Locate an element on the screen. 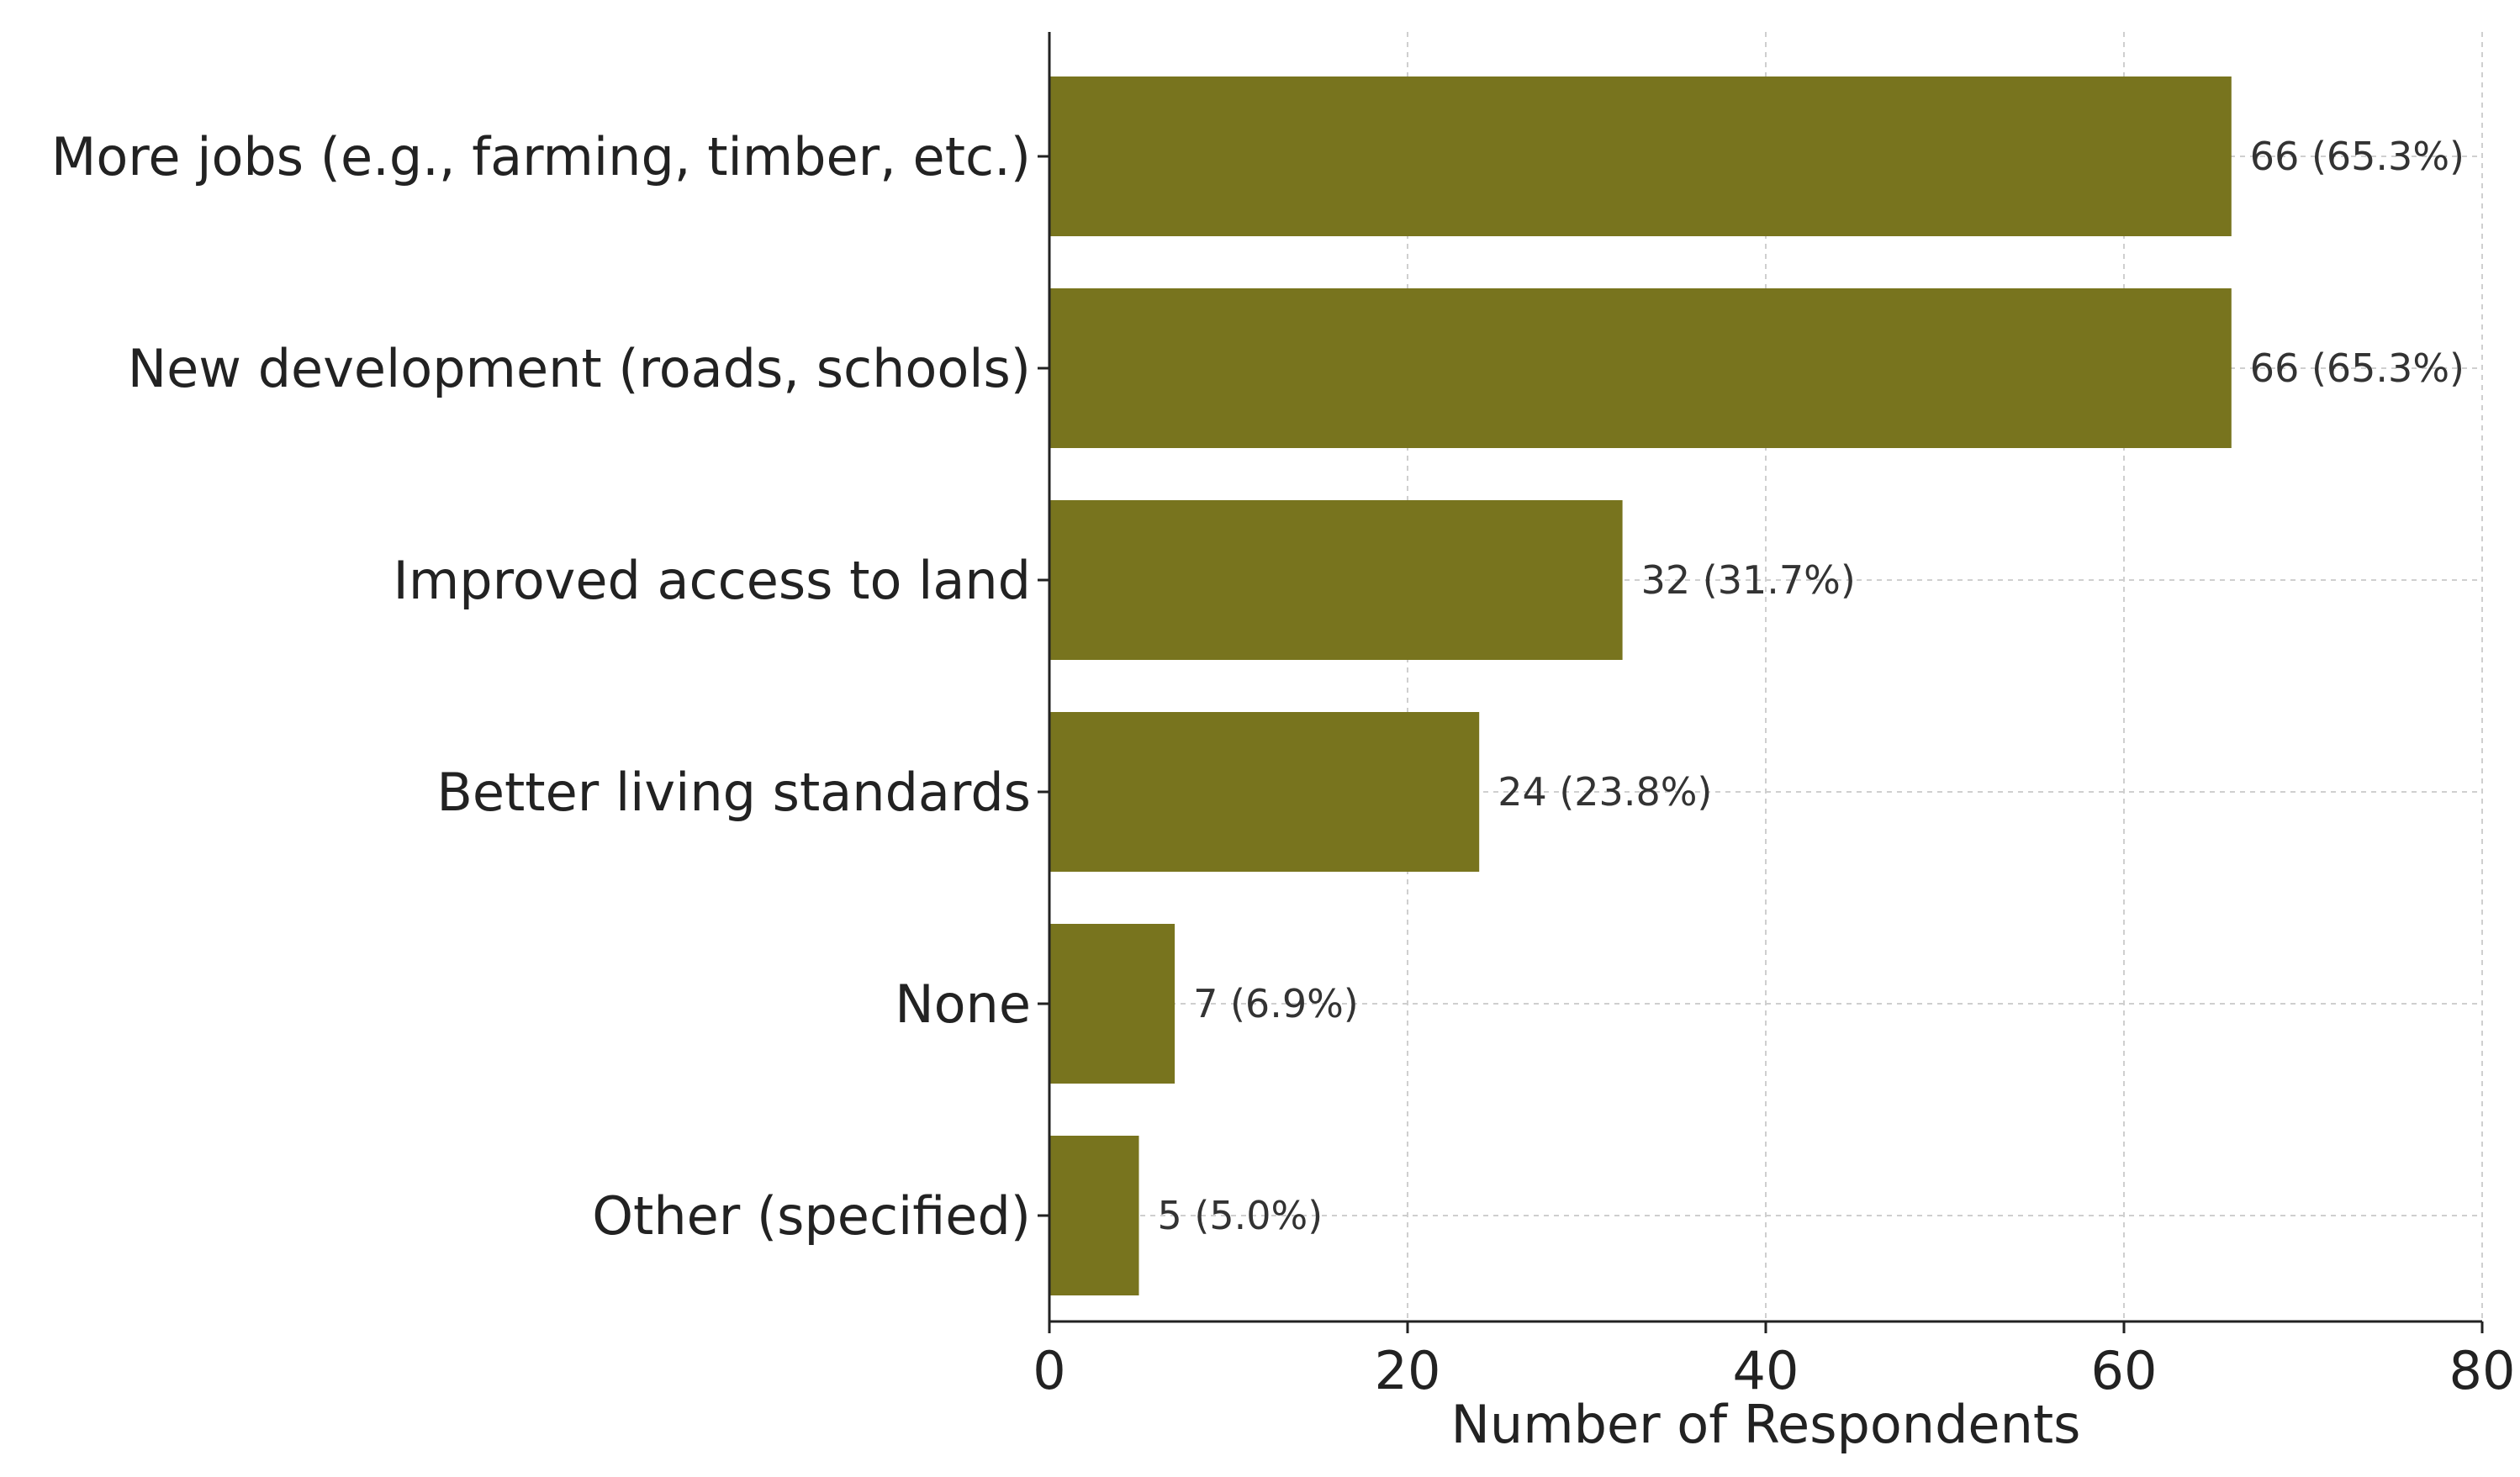 The width and height of the screenshot is (2520, 1477). bar-value-label: 32 (31.7%) is located at coordinates (1748, 580).